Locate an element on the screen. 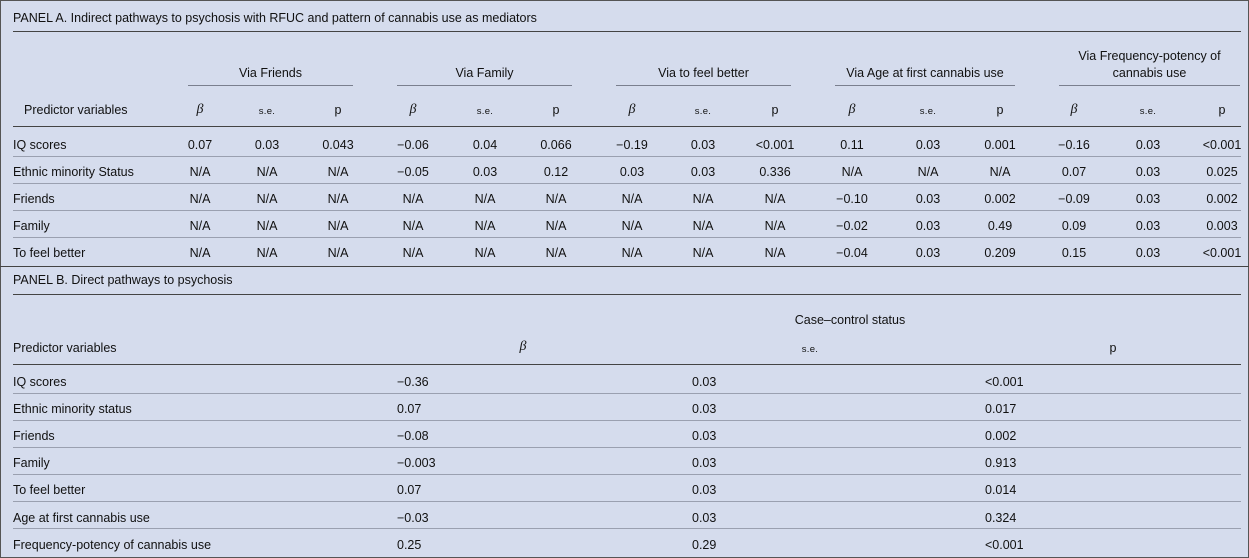 This screenshot has width=1249, height=558. panel-a-cell: −0.10 is located at coordinates (852, 199).